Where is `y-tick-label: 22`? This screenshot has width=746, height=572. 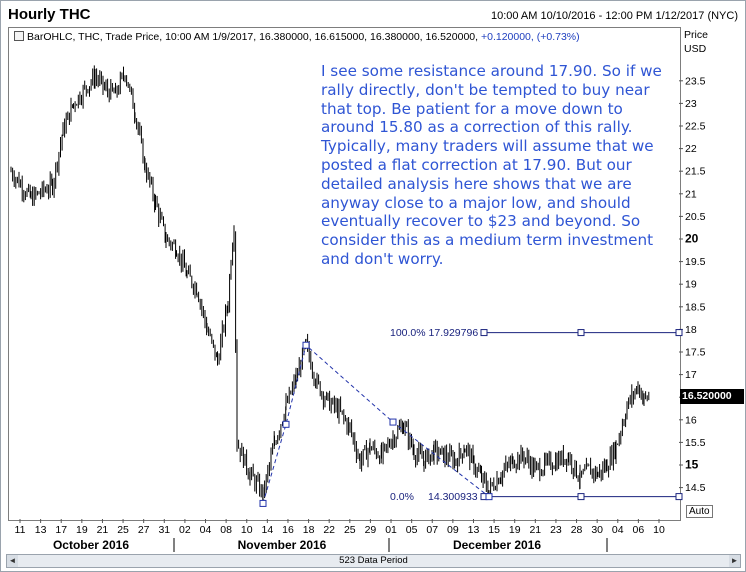 y-tick-label: 22 is located at coordinates (691, 149).